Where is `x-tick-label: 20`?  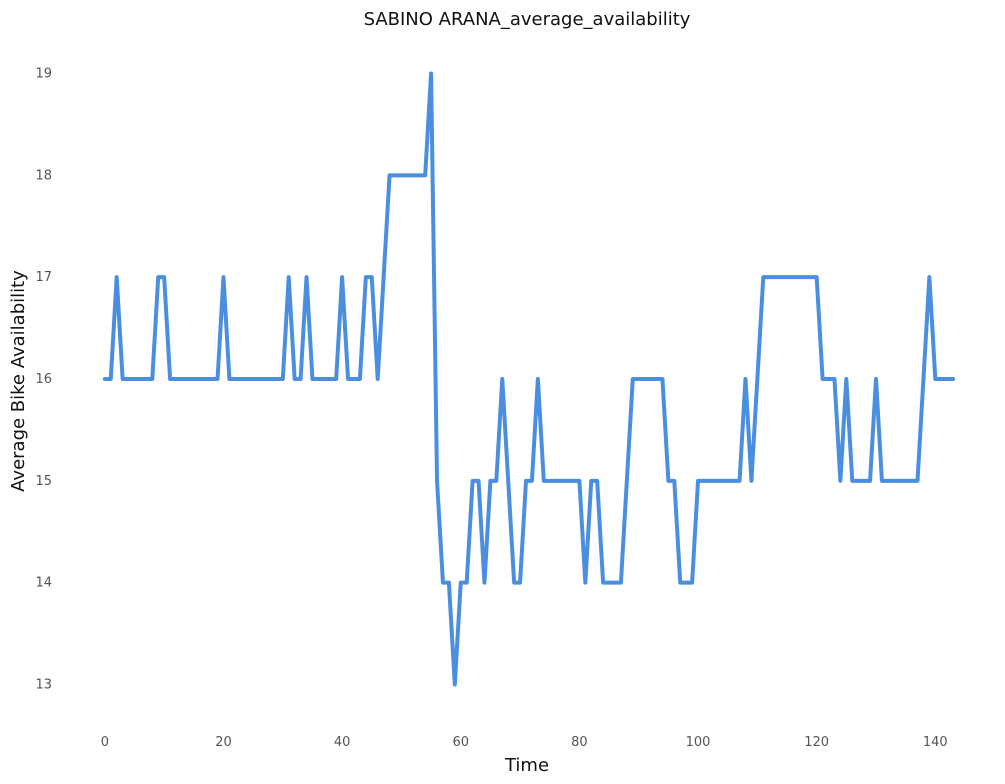
x-tick-label: 20 is located at coordinates (223, 742).